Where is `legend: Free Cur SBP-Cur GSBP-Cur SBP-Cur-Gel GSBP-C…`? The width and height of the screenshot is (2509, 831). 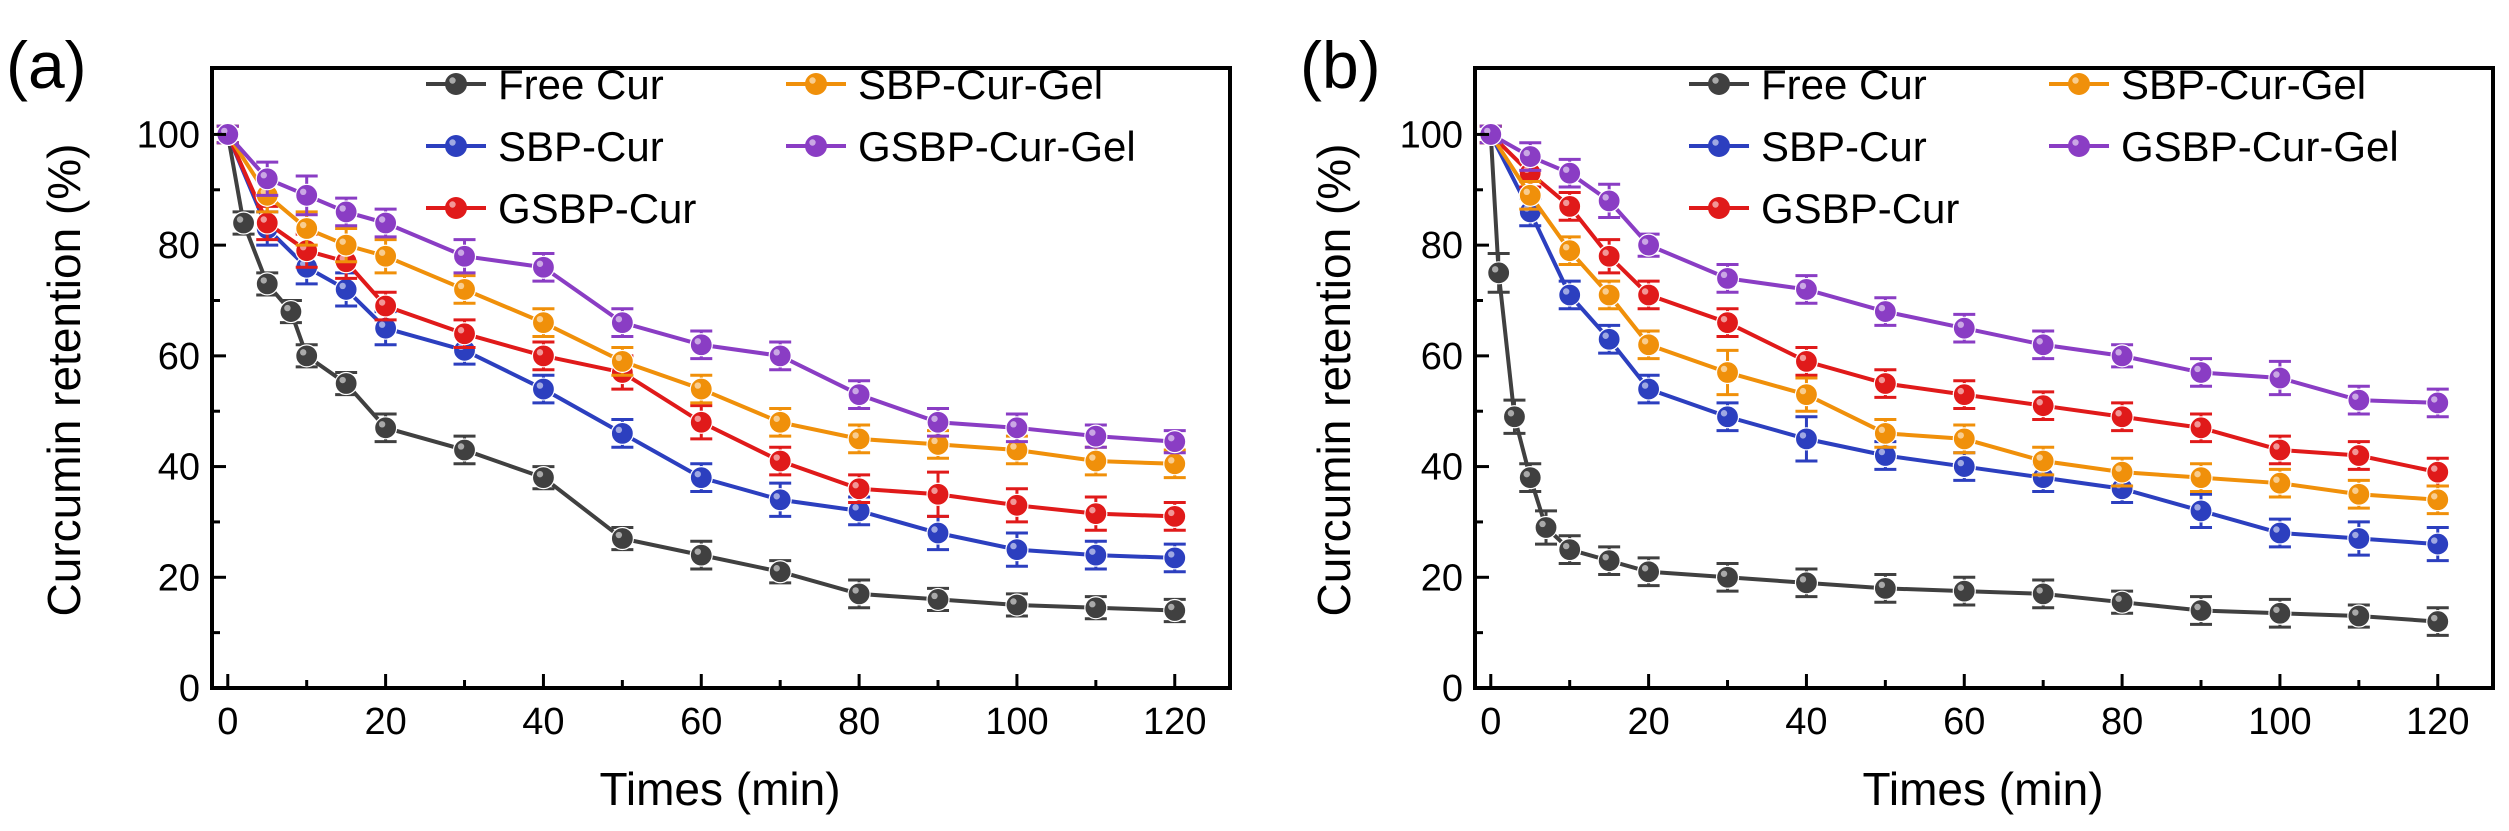
legend: Free Cur SBP-Cur GSBP-Cur SBP-Cur-Gel GSBP-C… is located at coordinates (781, 146).